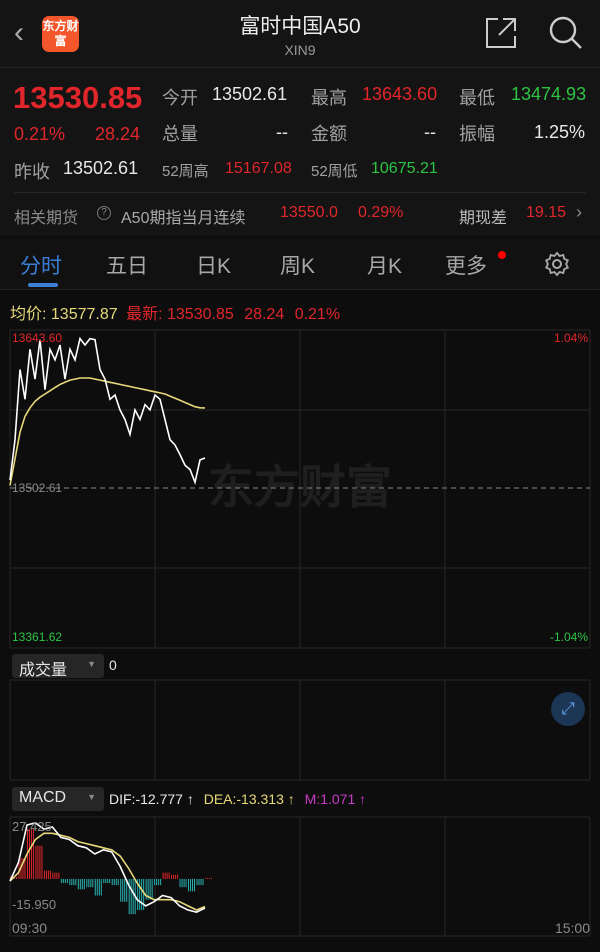 The height and width of the screenshot is (952, 600). I want to click on latest-pct: 0.21%, so click(317, 314).